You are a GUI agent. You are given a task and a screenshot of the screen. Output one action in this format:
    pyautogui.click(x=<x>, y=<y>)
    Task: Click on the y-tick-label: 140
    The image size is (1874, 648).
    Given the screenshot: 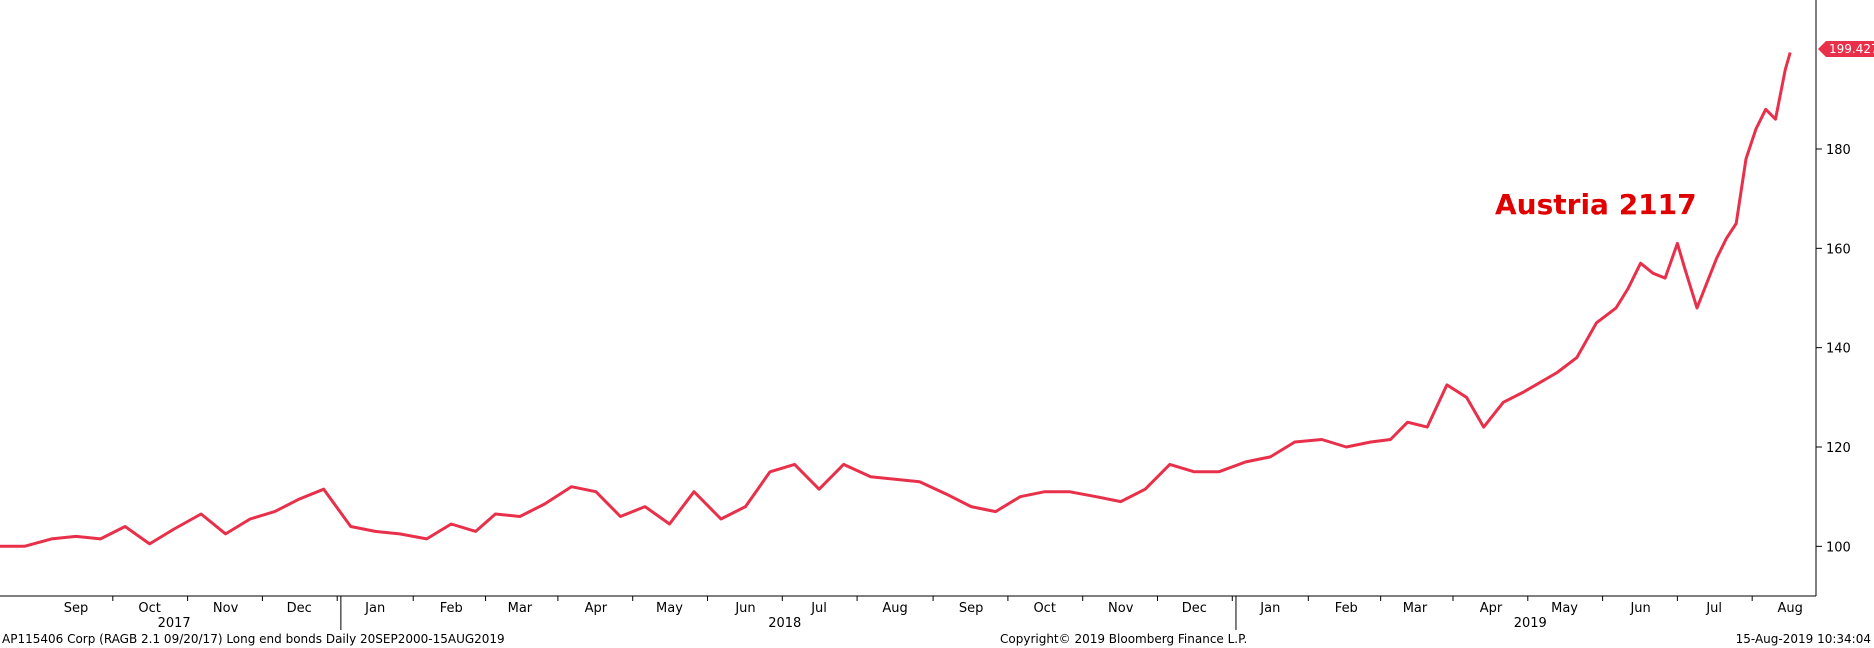 What is the action you would take?
    pyautogui.click(x=1838, y=349)
    